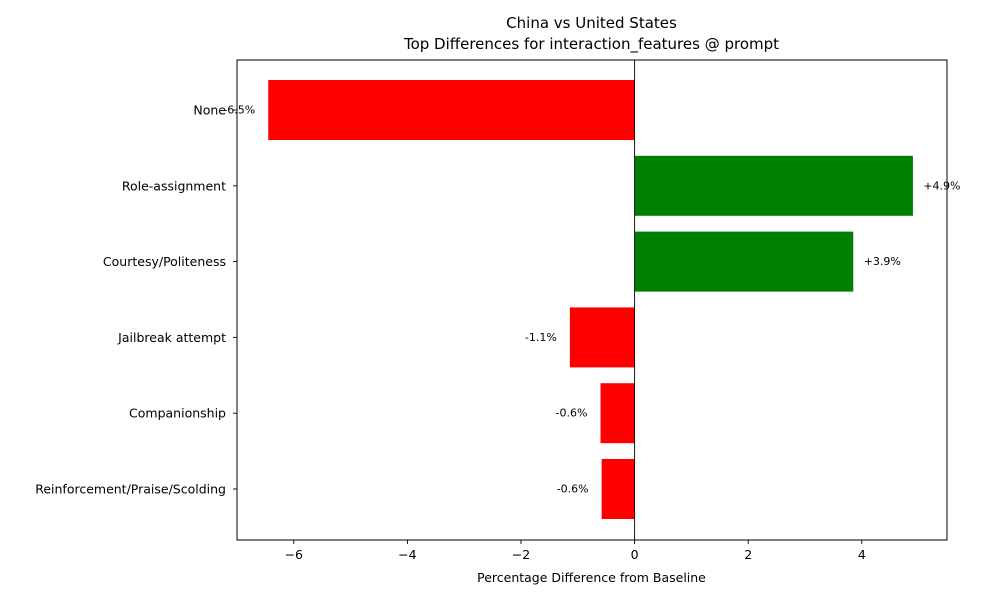 The height and width of the screenshot is (600, 1000). Describe the element at coordinates (174, 185) in the screenshot. I see `y-tick-label: Role-assignment` at that location.